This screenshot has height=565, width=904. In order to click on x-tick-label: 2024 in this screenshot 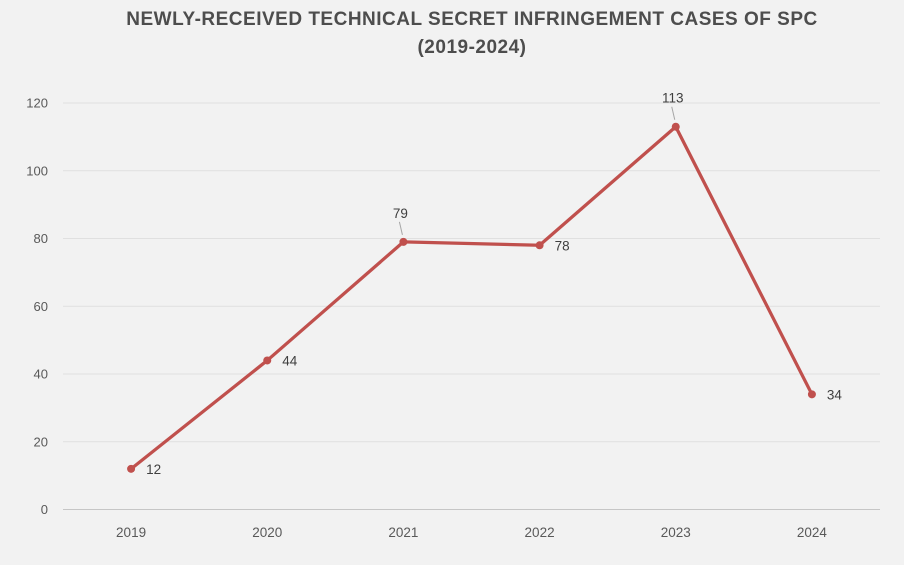, I will do `click(812, 532)`.